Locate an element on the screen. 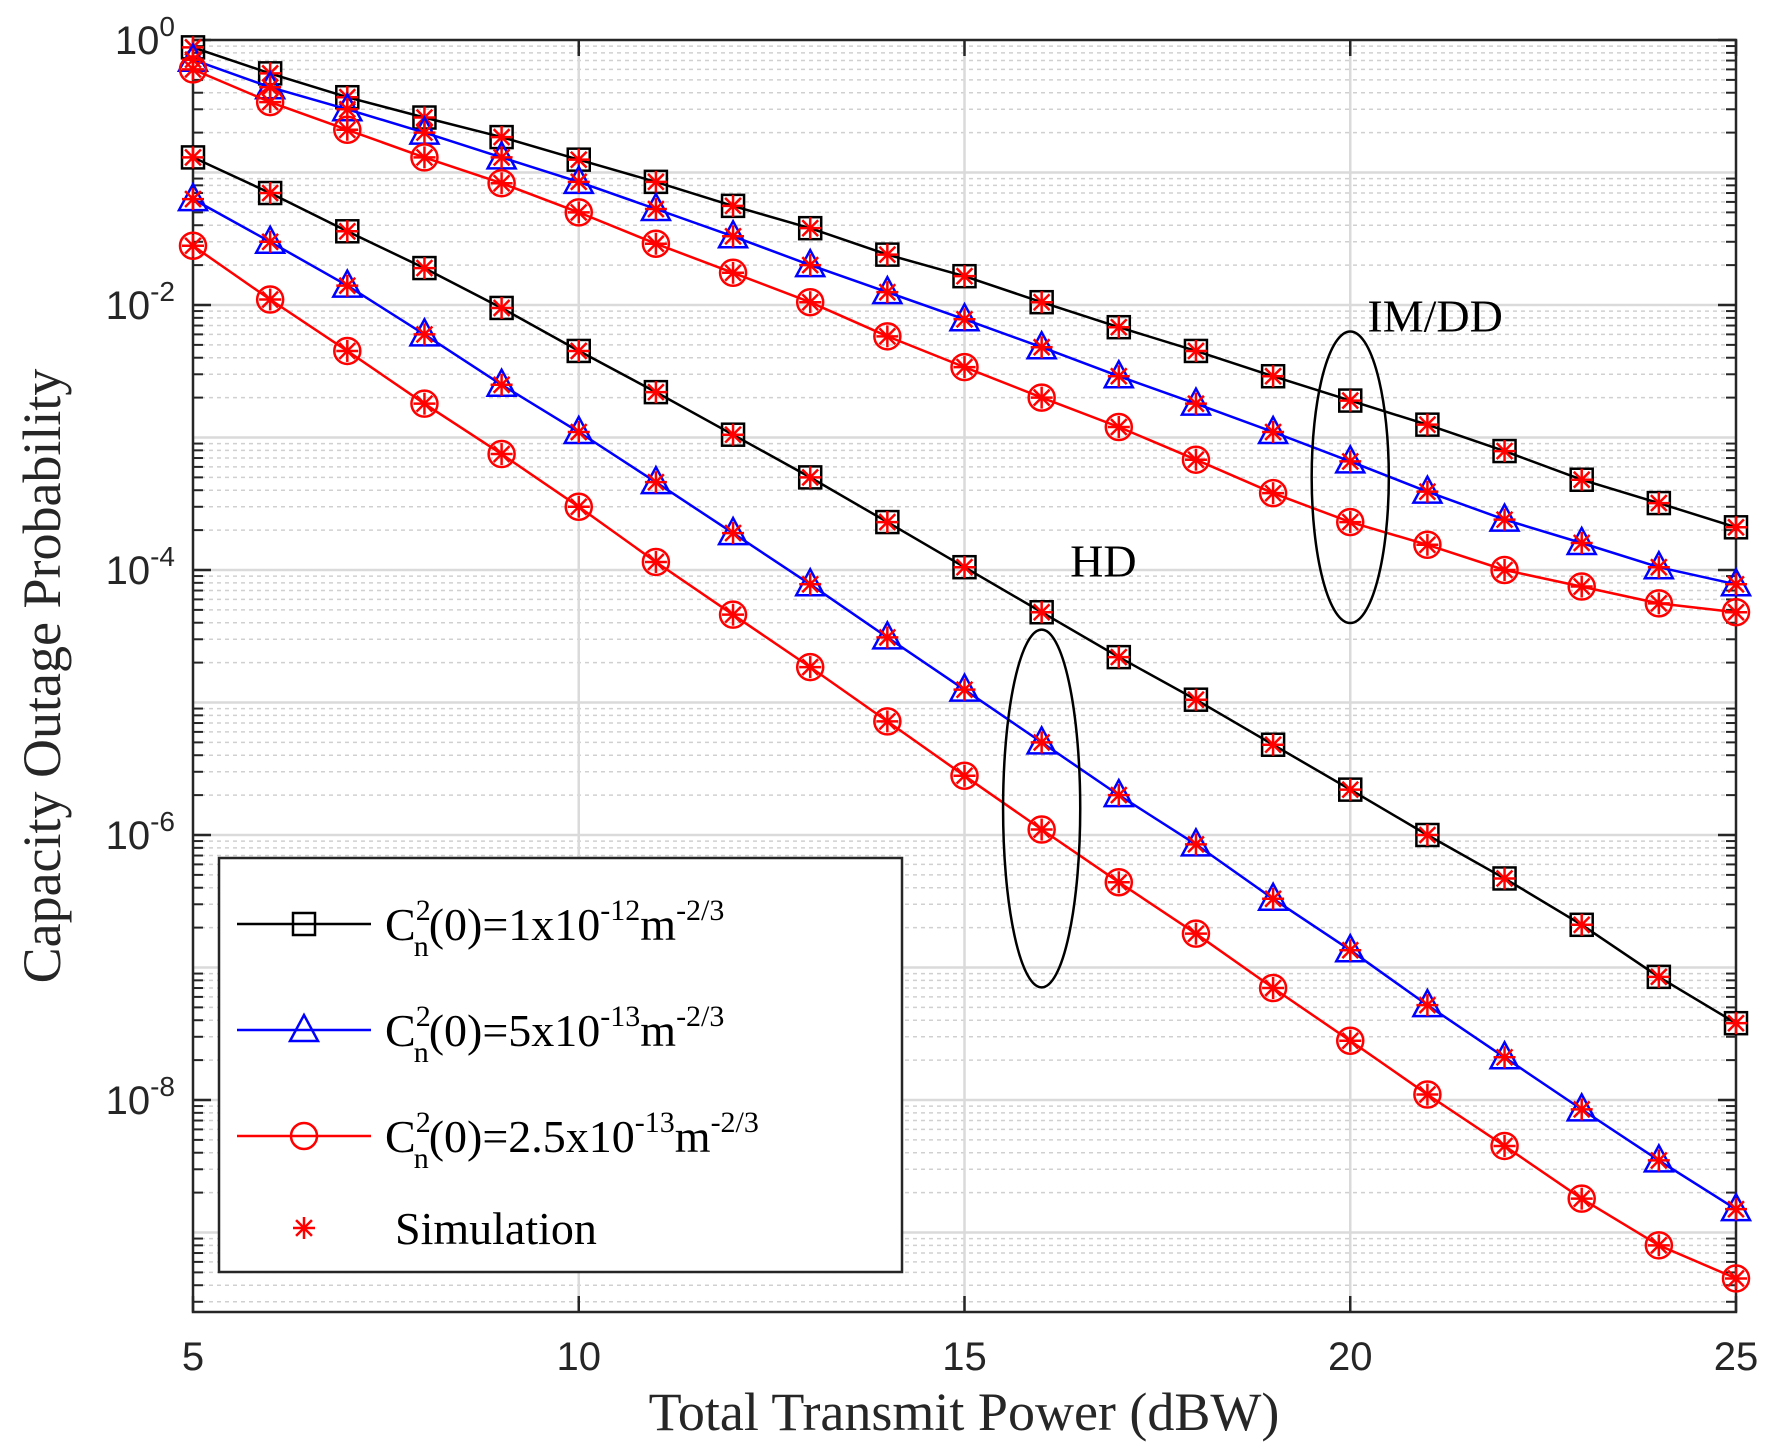 Image resolution: width=1779 pixels, height=1450 pixels. x-tick-label: 15 is located at coordinates (964, 1357).